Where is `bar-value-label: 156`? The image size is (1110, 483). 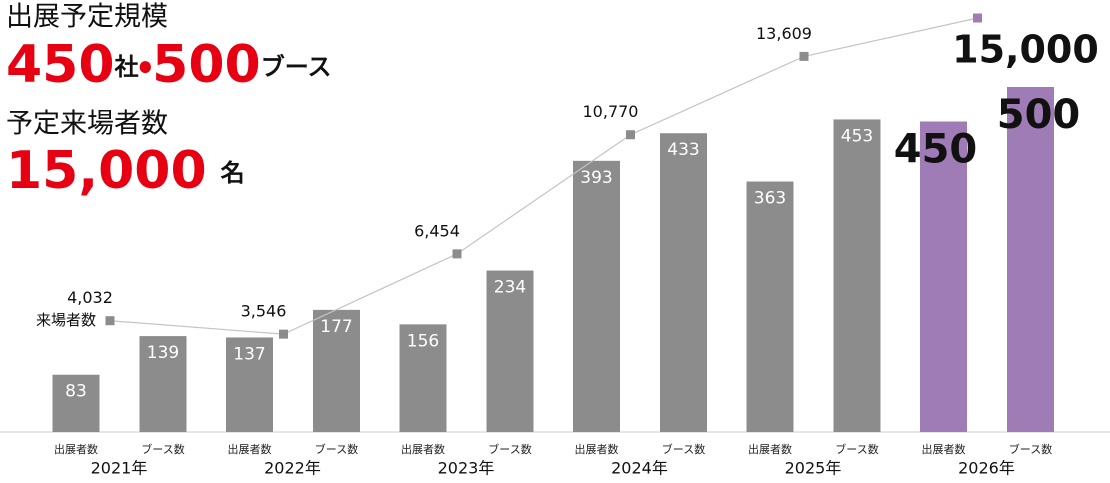 bar-value-label: 156 is located at coordinates (423, 341).